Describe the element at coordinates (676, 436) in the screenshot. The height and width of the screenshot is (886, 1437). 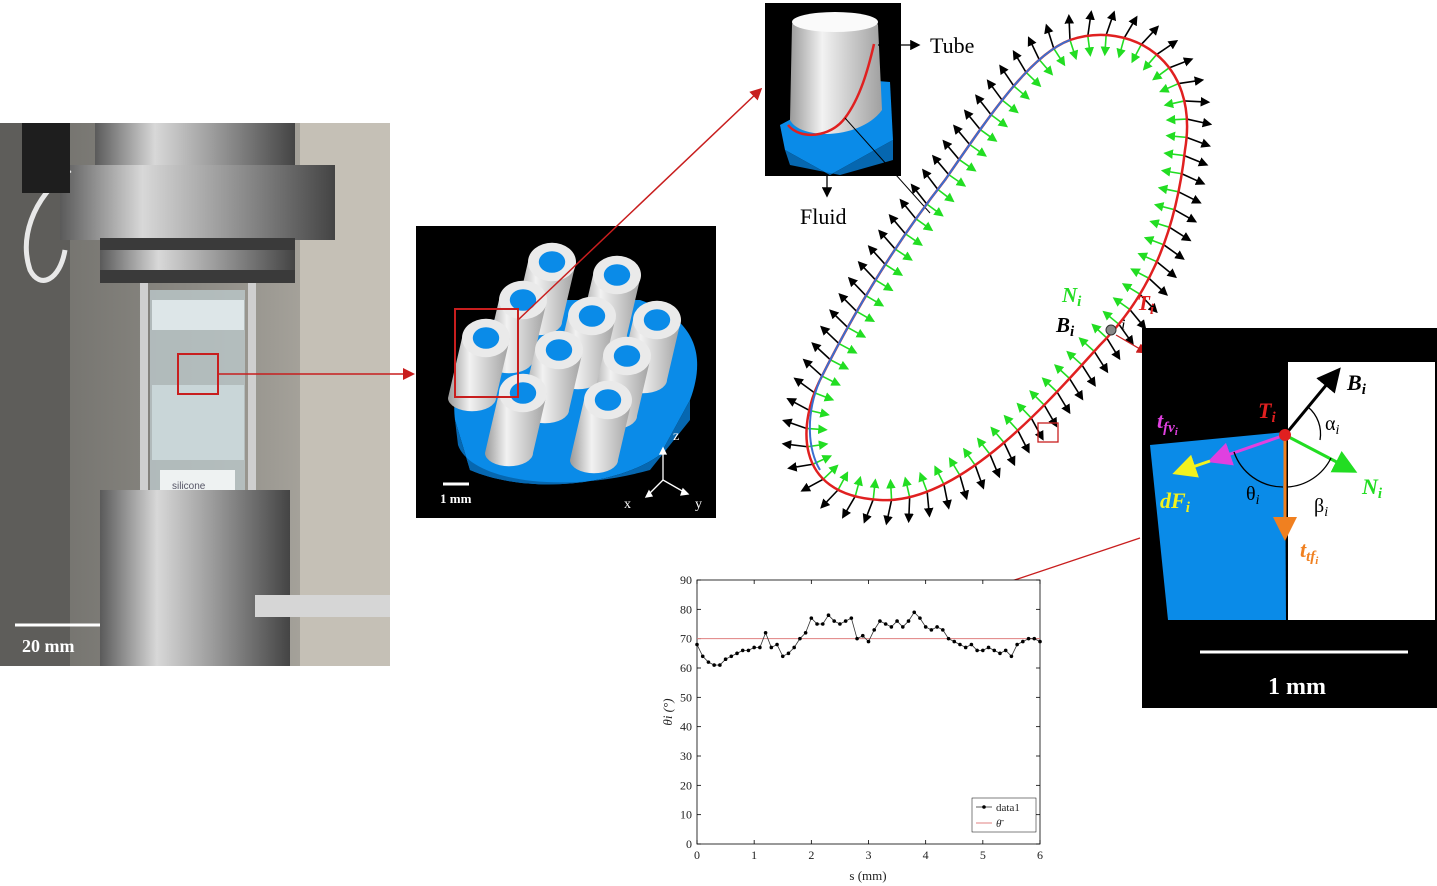
I see `axis-z-label: z` at that location.